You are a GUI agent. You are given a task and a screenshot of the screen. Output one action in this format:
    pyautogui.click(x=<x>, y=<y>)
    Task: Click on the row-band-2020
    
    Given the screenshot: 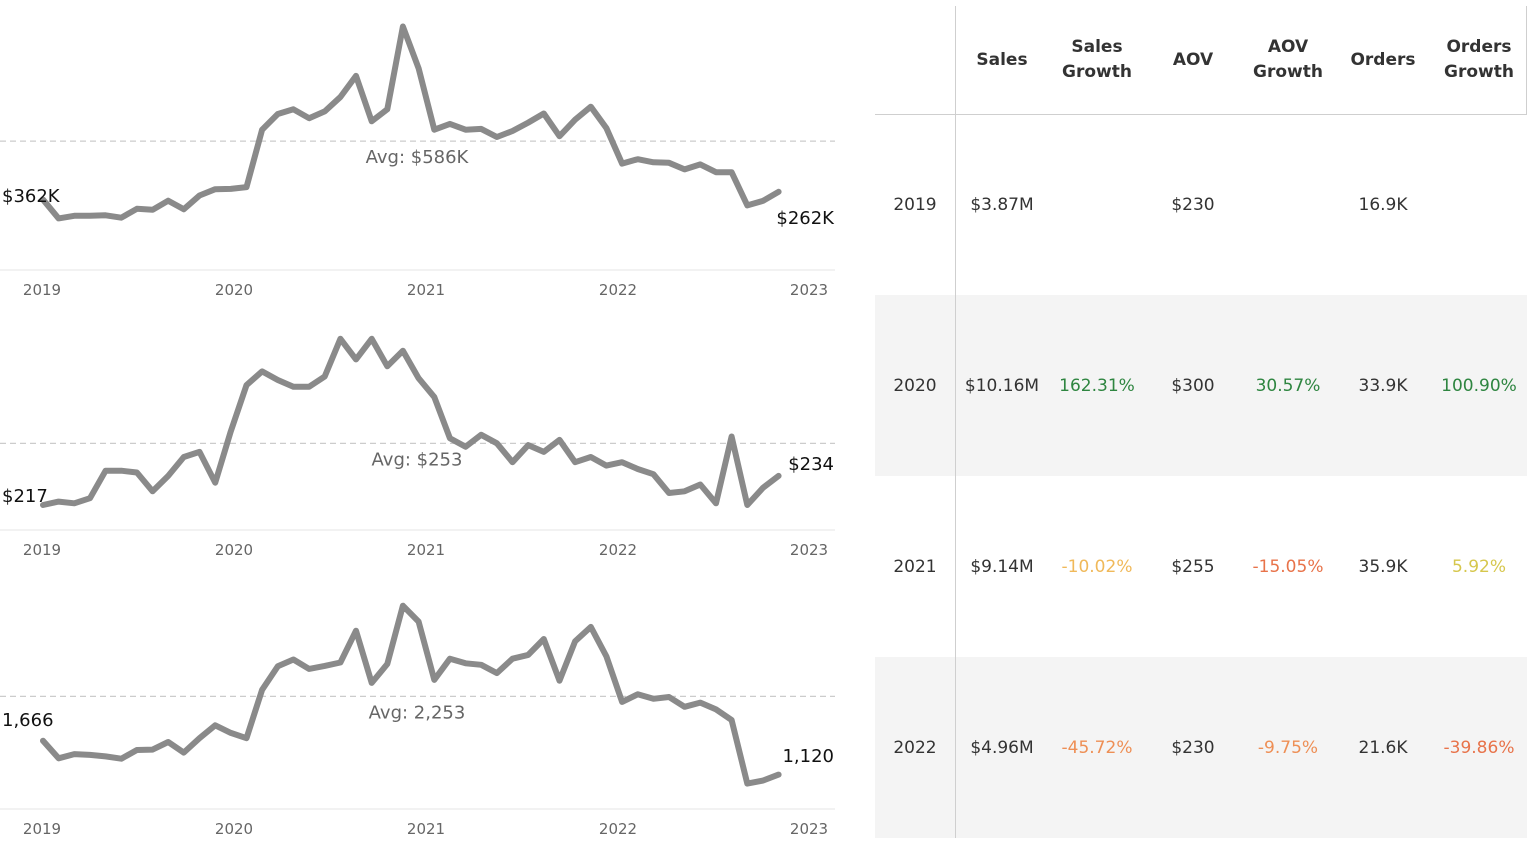 What is the action you would take?
    pyautogui.click(x=1201, y=385)
    